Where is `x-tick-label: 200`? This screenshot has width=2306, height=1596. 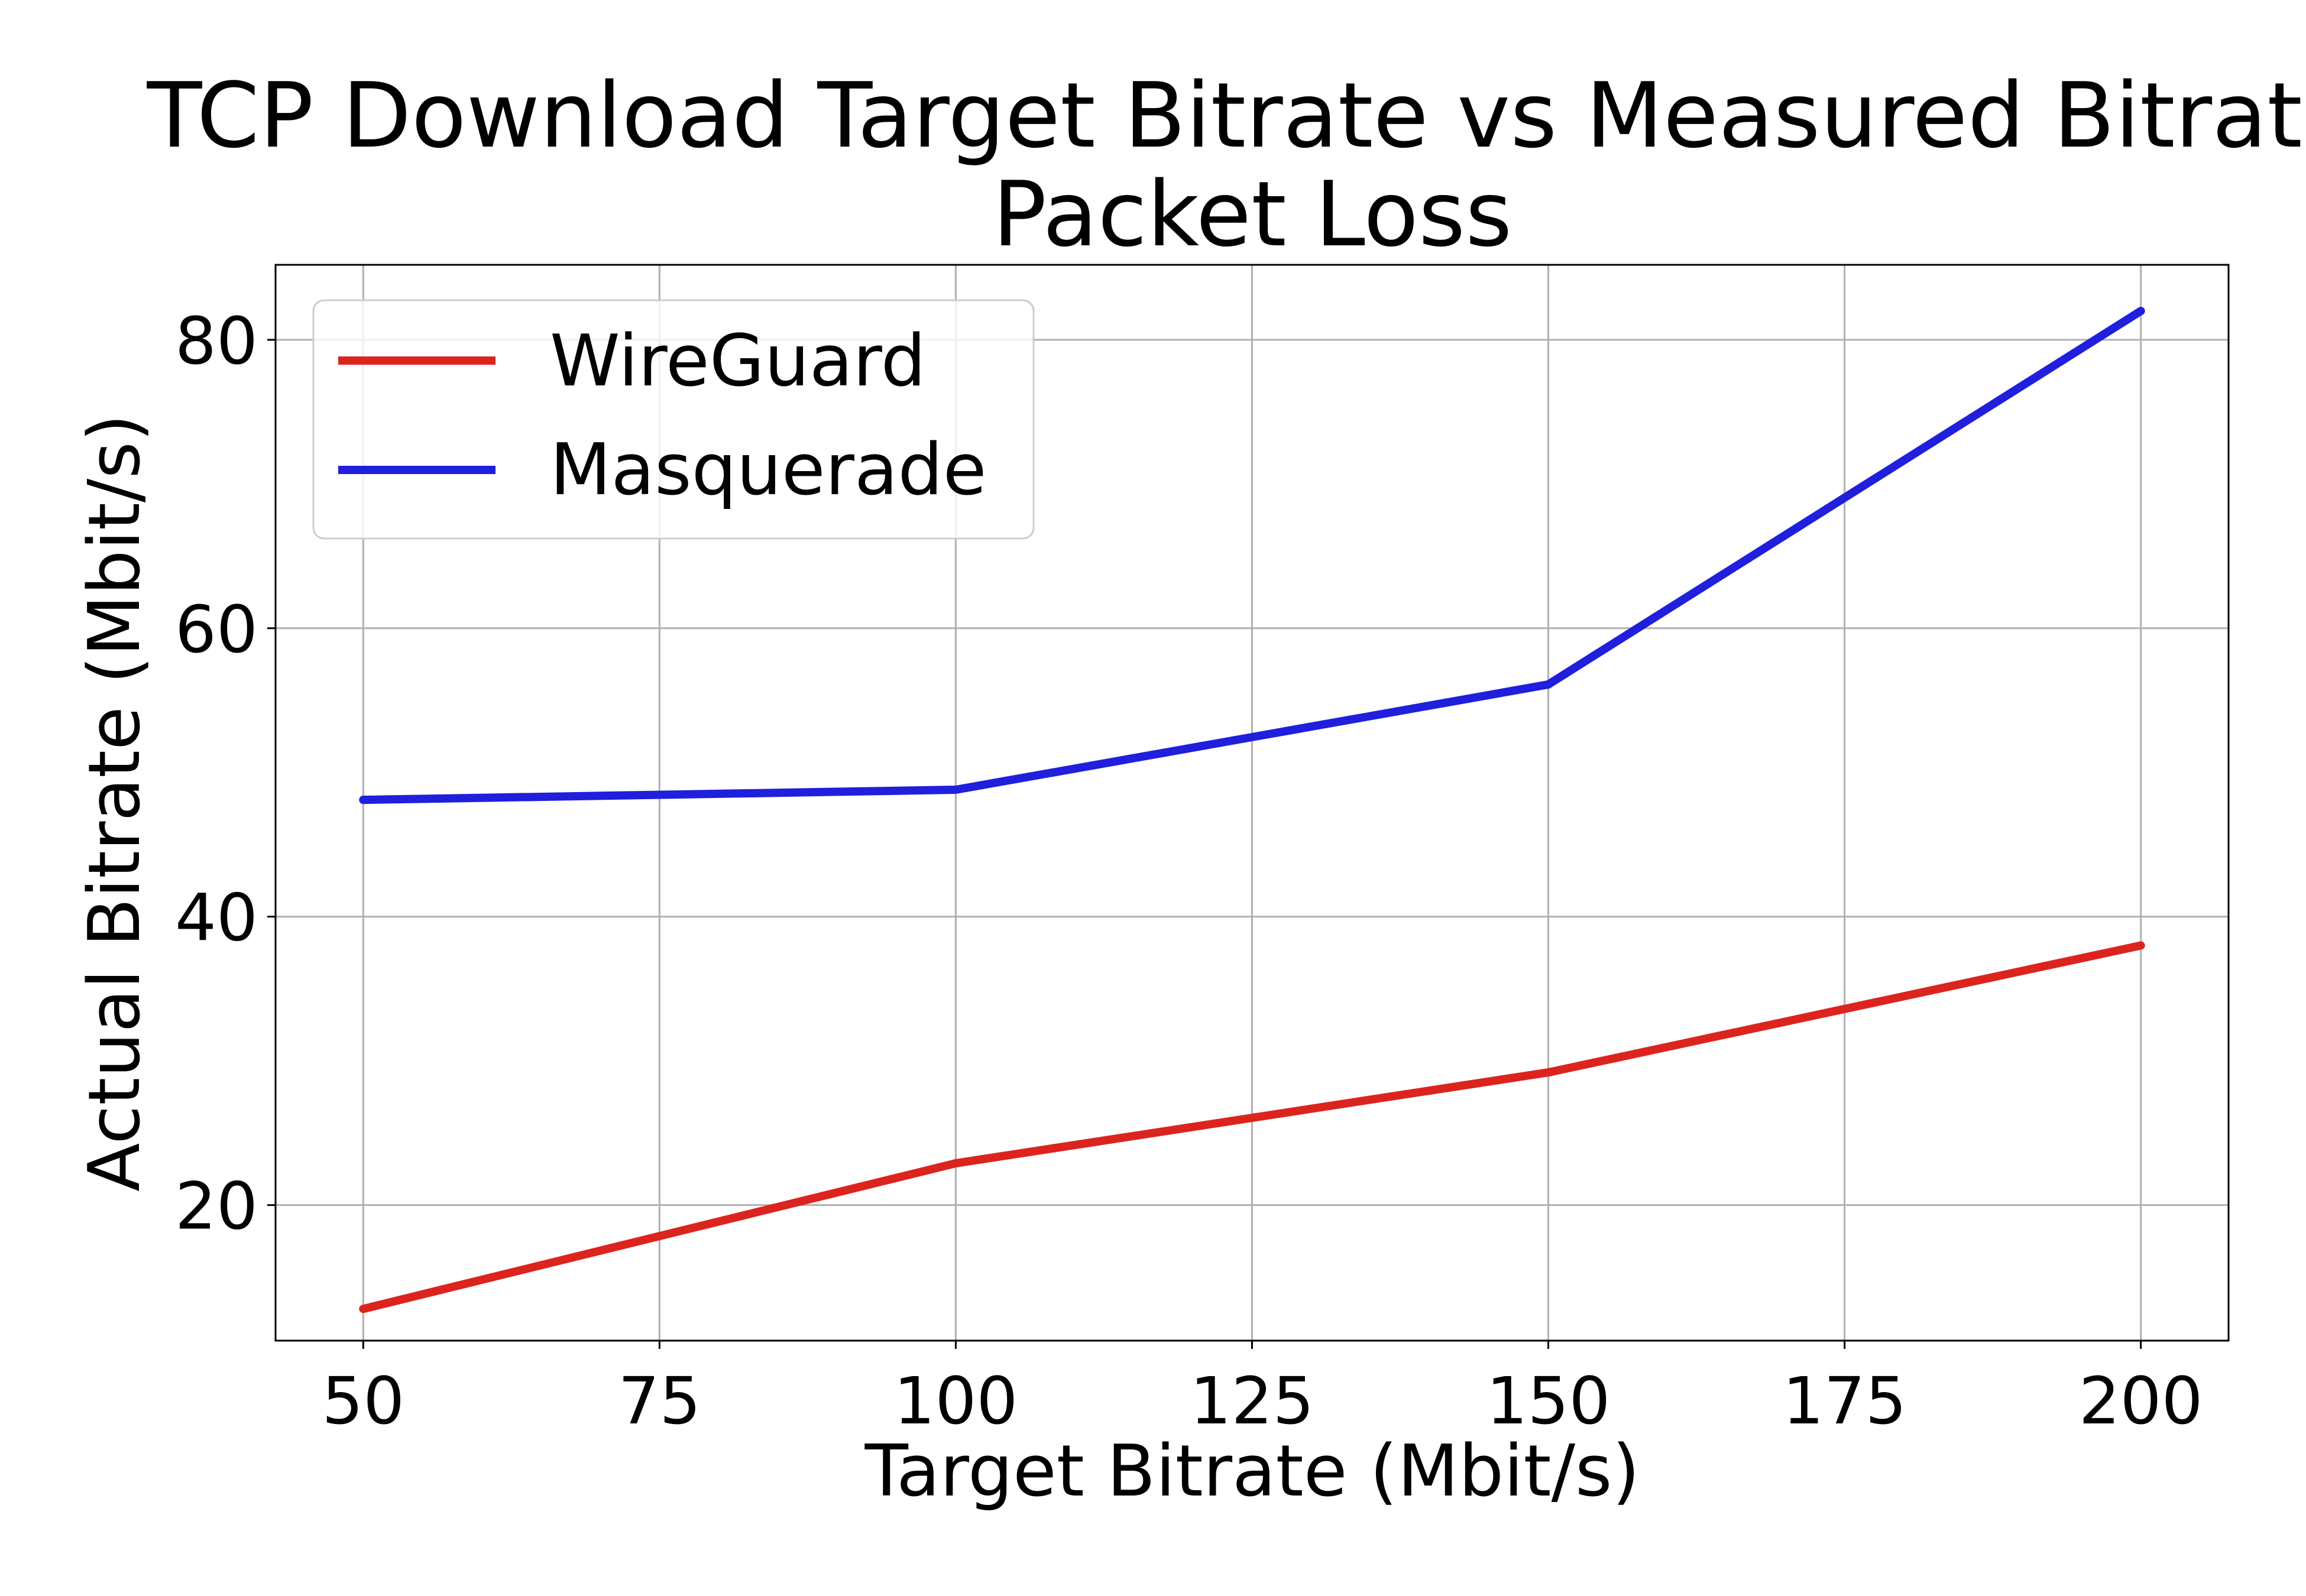 x-tick-label: 200 is located at coordinates (2141, 1401).